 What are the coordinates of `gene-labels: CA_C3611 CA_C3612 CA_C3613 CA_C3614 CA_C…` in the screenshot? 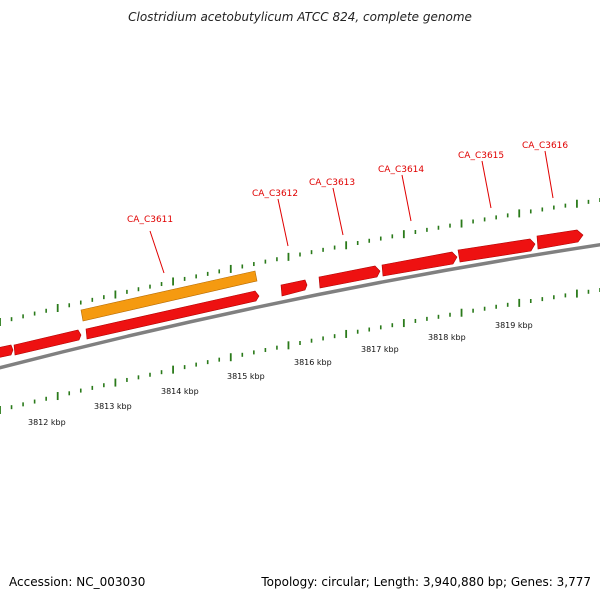 It's located at (347, 183).